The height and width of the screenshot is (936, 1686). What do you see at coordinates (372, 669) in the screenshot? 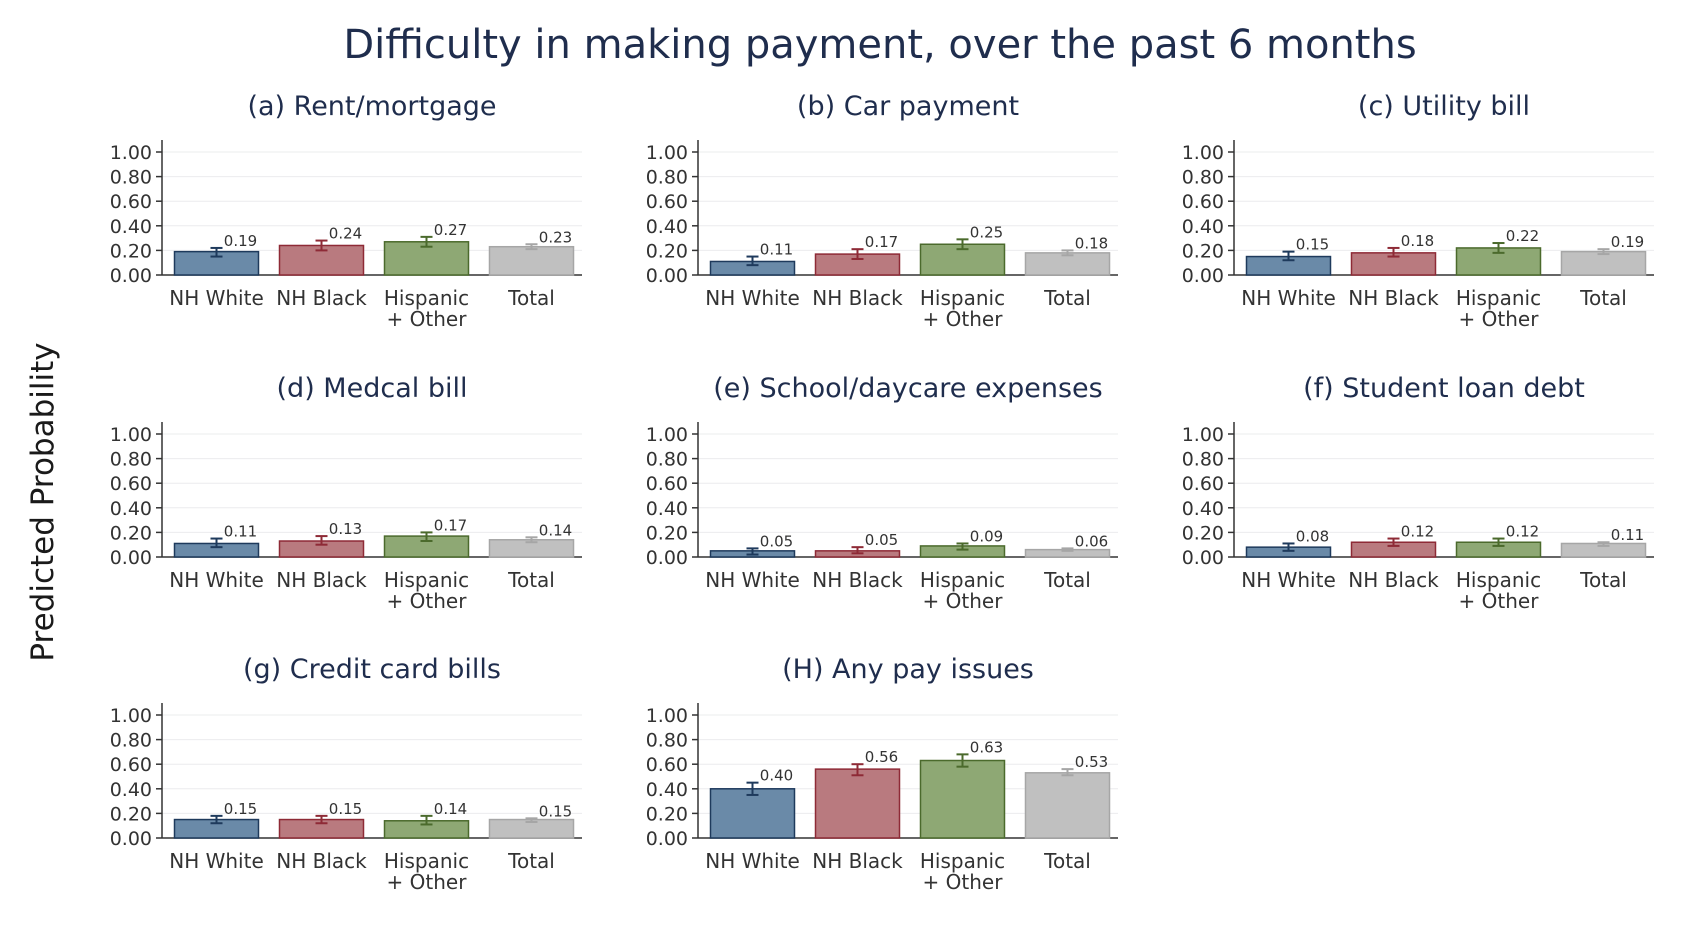
I see `panel-title: (g) Credit card bills` at bounding box center [372, 669].